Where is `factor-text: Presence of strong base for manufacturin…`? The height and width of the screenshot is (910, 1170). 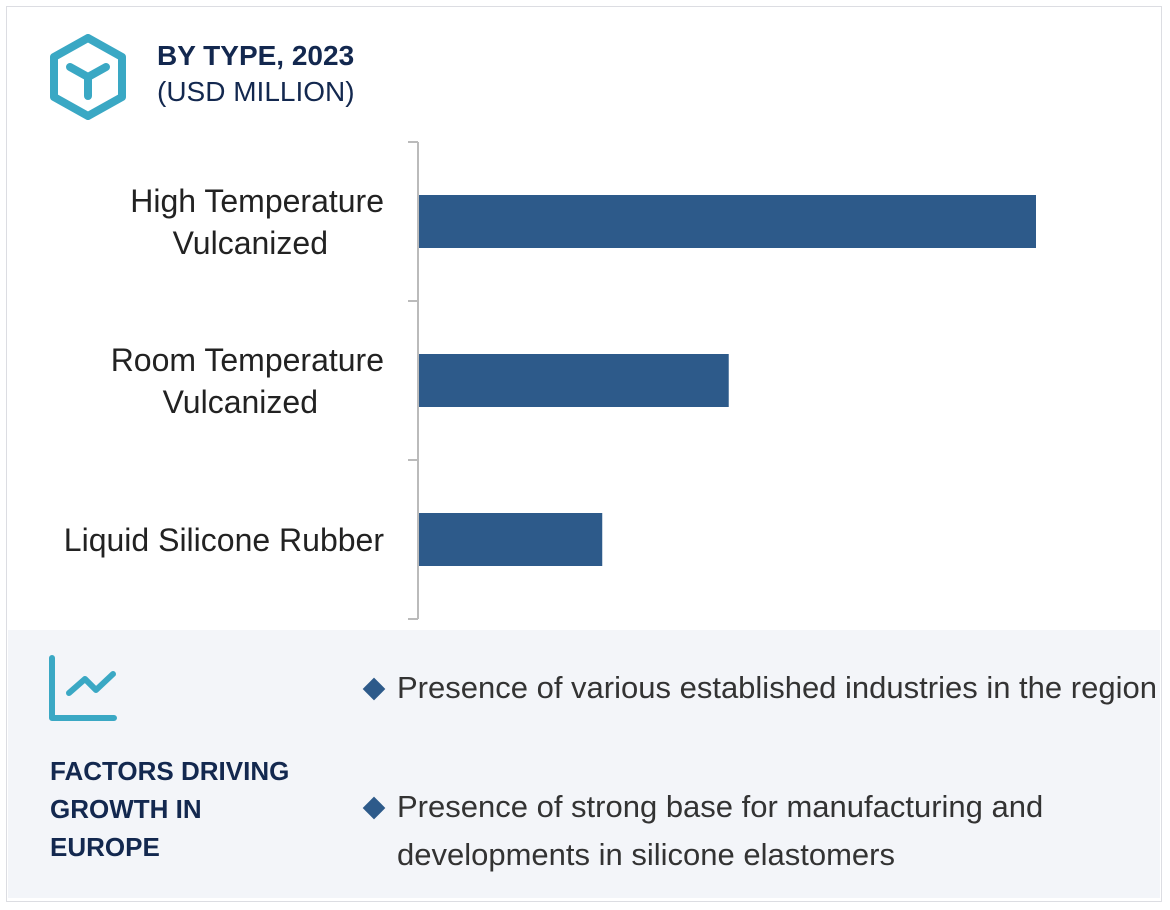
factor-text: Presence of strong base for manufacturin… is located at coordinates (720, 830).